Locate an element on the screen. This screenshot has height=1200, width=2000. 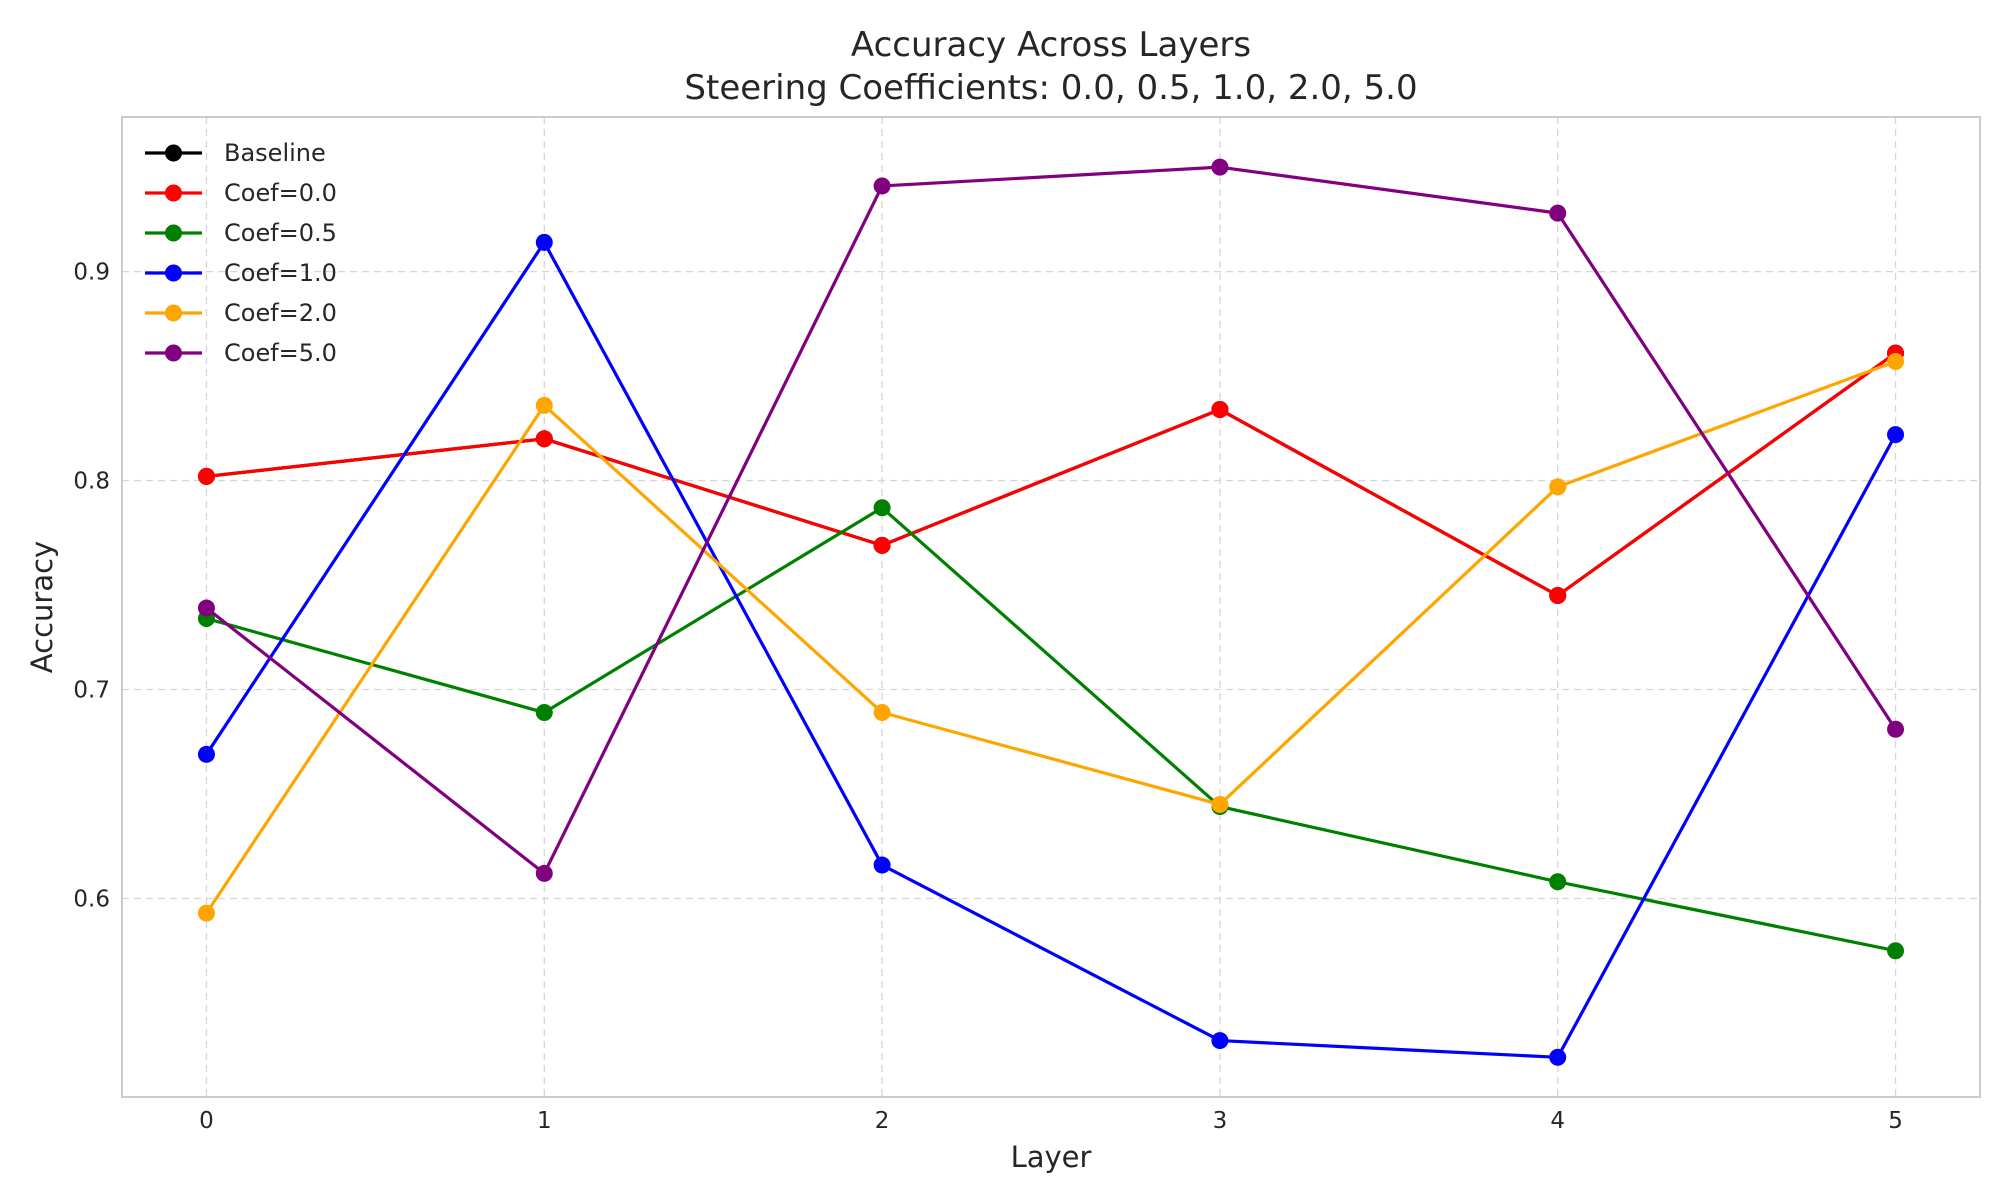
x-axis-label: Layer is located at coordinates (1051, 1157).